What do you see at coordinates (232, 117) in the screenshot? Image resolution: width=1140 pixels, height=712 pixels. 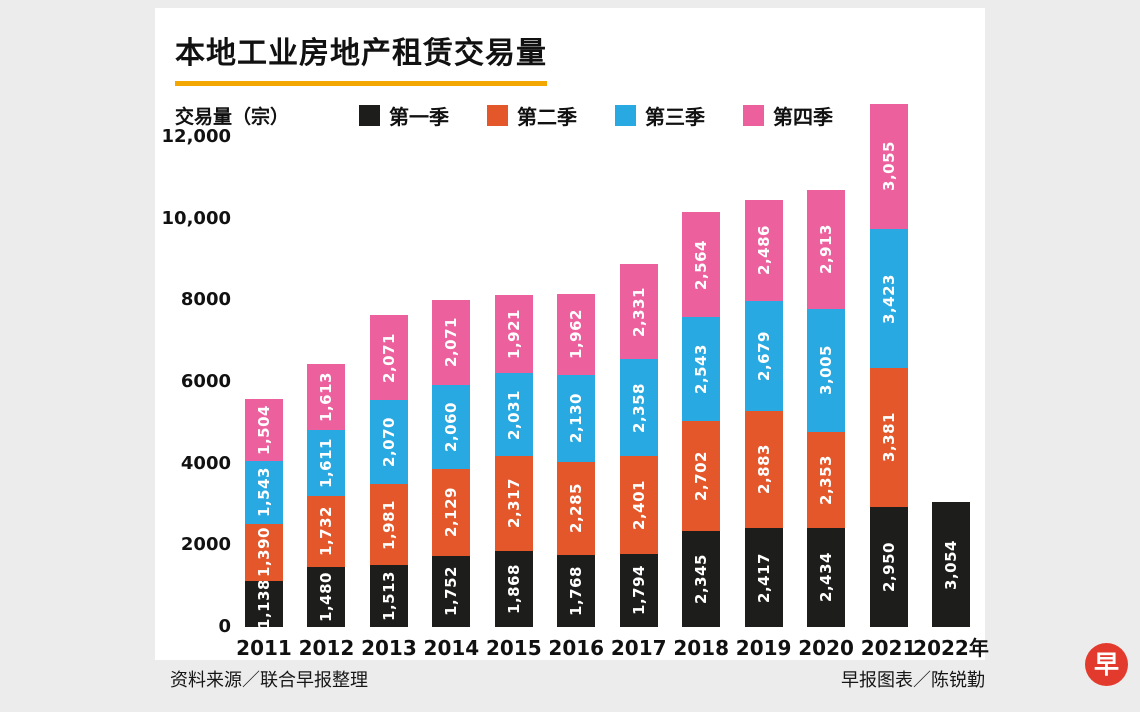 I see `y-axis-unit-label: 交易量（宗）` at bounding box center [232, 117].